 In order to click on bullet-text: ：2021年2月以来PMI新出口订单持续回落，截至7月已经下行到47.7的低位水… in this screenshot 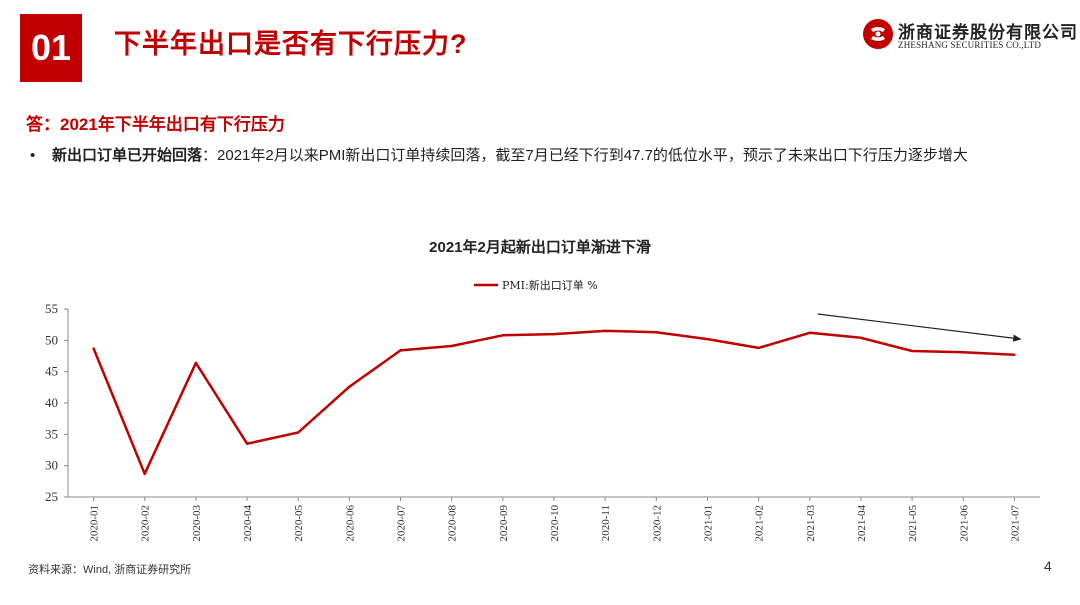, I will do `click(585, 155)`.